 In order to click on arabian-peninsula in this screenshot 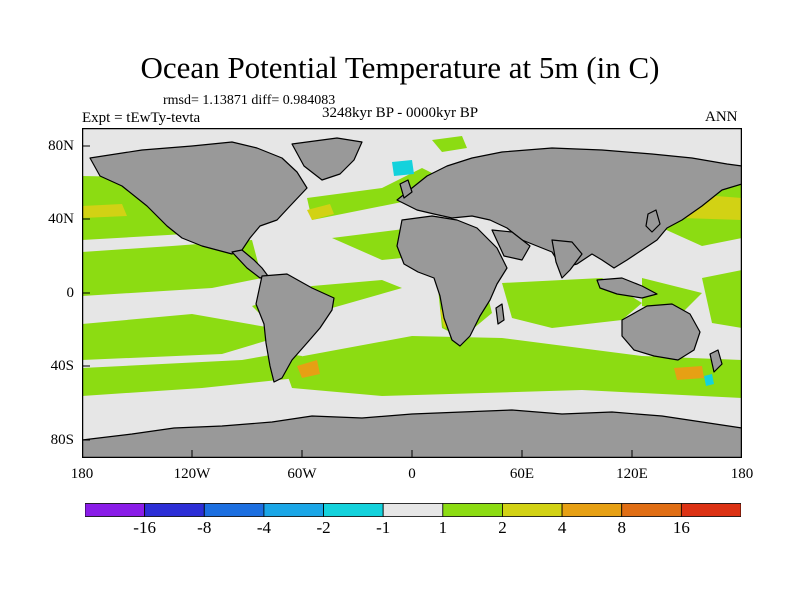, I will do `click(511, 245)`.